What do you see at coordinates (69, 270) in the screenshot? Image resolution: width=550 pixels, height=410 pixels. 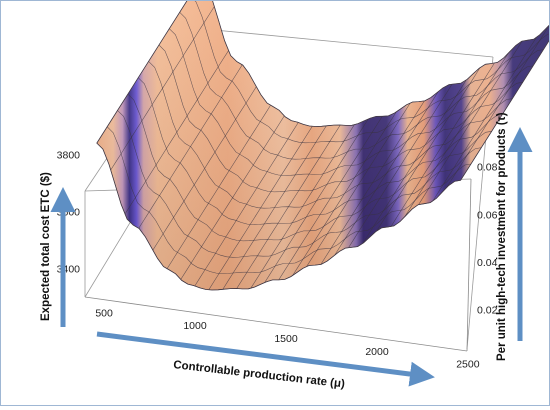 I see `z-tick-label: 3400` at bounding box center [69, 270].